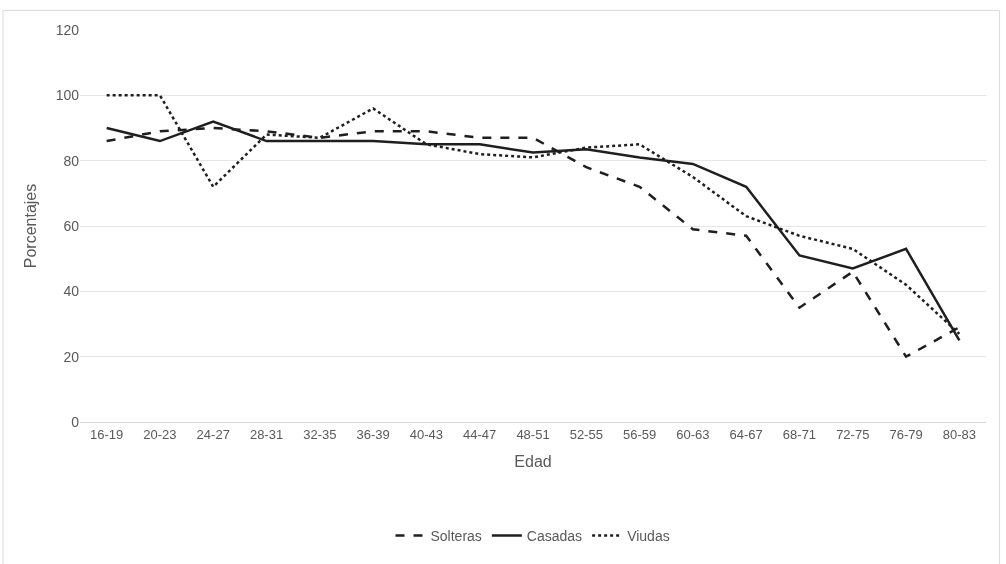 The width and height of the screenshot is (1006, 564). What do you see at coordinates (693, 434) in the screenshot?
I see `x-tick-label: 60-63` at bounding box center [693, 434].